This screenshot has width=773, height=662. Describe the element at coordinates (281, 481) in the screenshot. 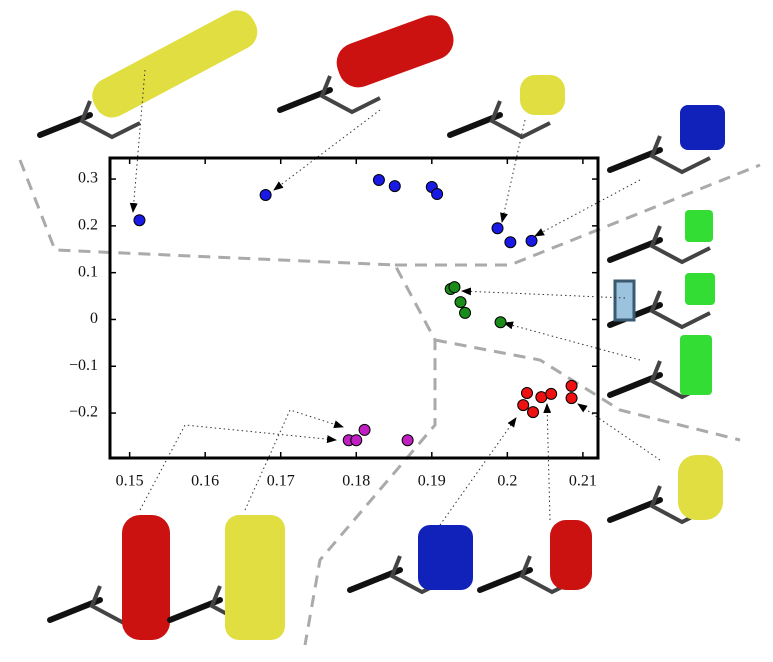

I see `x-tick-label: 0.17` at that location.